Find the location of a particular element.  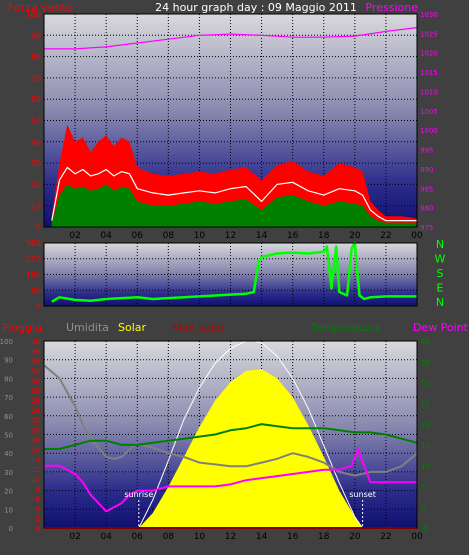

compass-label: W is located at coordinates (440, 259).